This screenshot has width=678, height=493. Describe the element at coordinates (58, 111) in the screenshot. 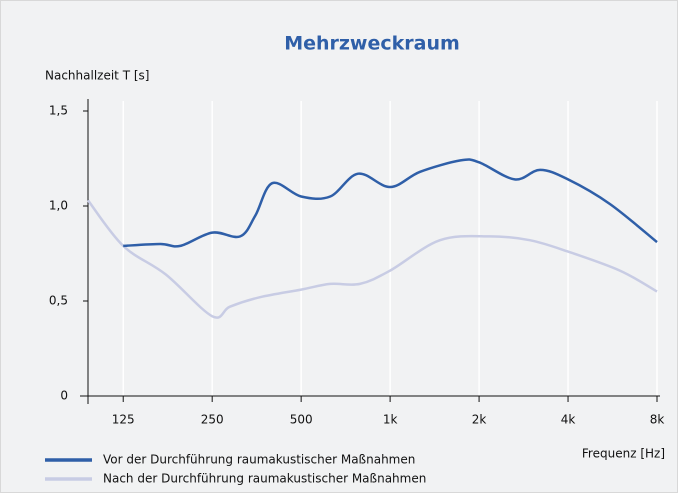

I see `y-tick-label: 1,5` at that location.